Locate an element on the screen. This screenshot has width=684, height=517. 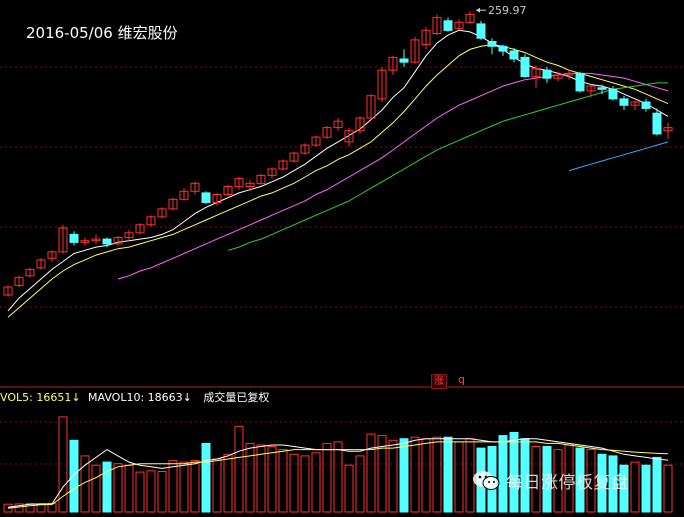
watermark-text: 每日涨停板复盘 is located at coordinates (567, 482).